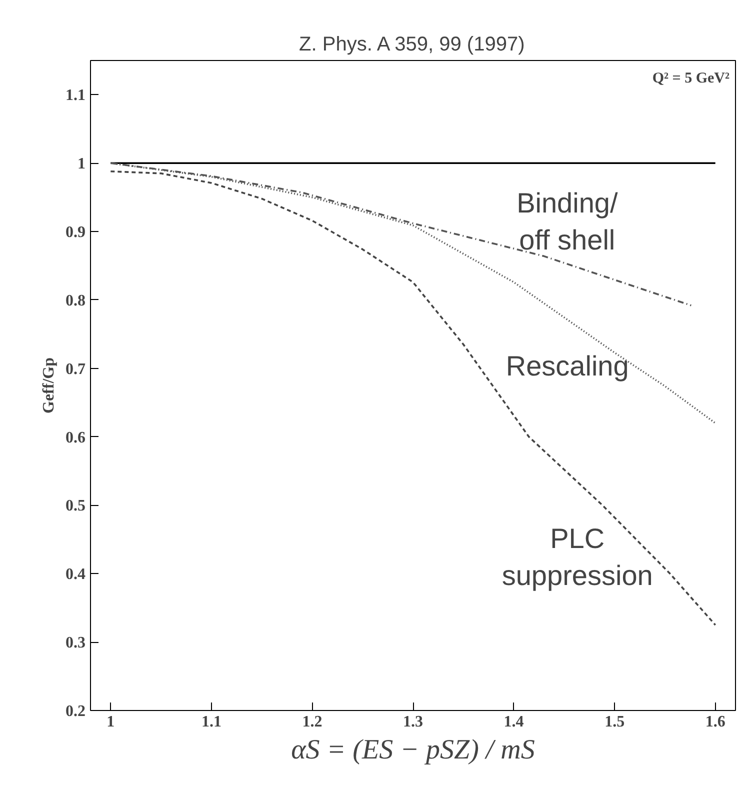 This screenshot has height=800, width=750. I want to click on y-tick-label: 1, so click(82, 164).